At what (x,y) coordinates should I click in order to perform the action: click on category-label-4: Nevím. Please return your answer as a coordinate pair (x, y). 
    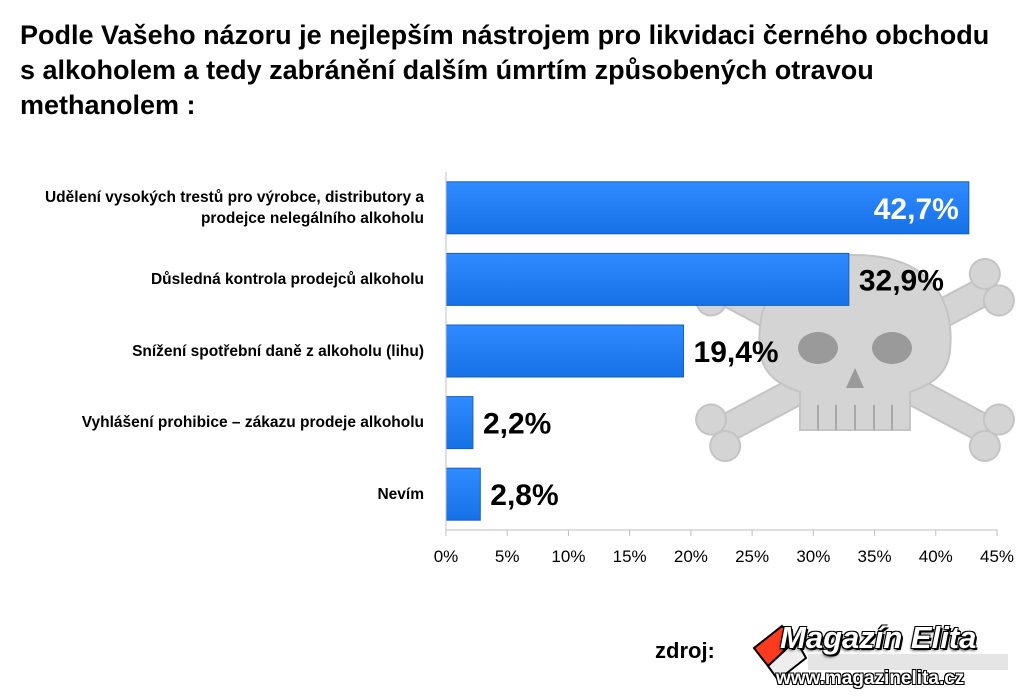
    Looking at the image, I should click on (400, 494).